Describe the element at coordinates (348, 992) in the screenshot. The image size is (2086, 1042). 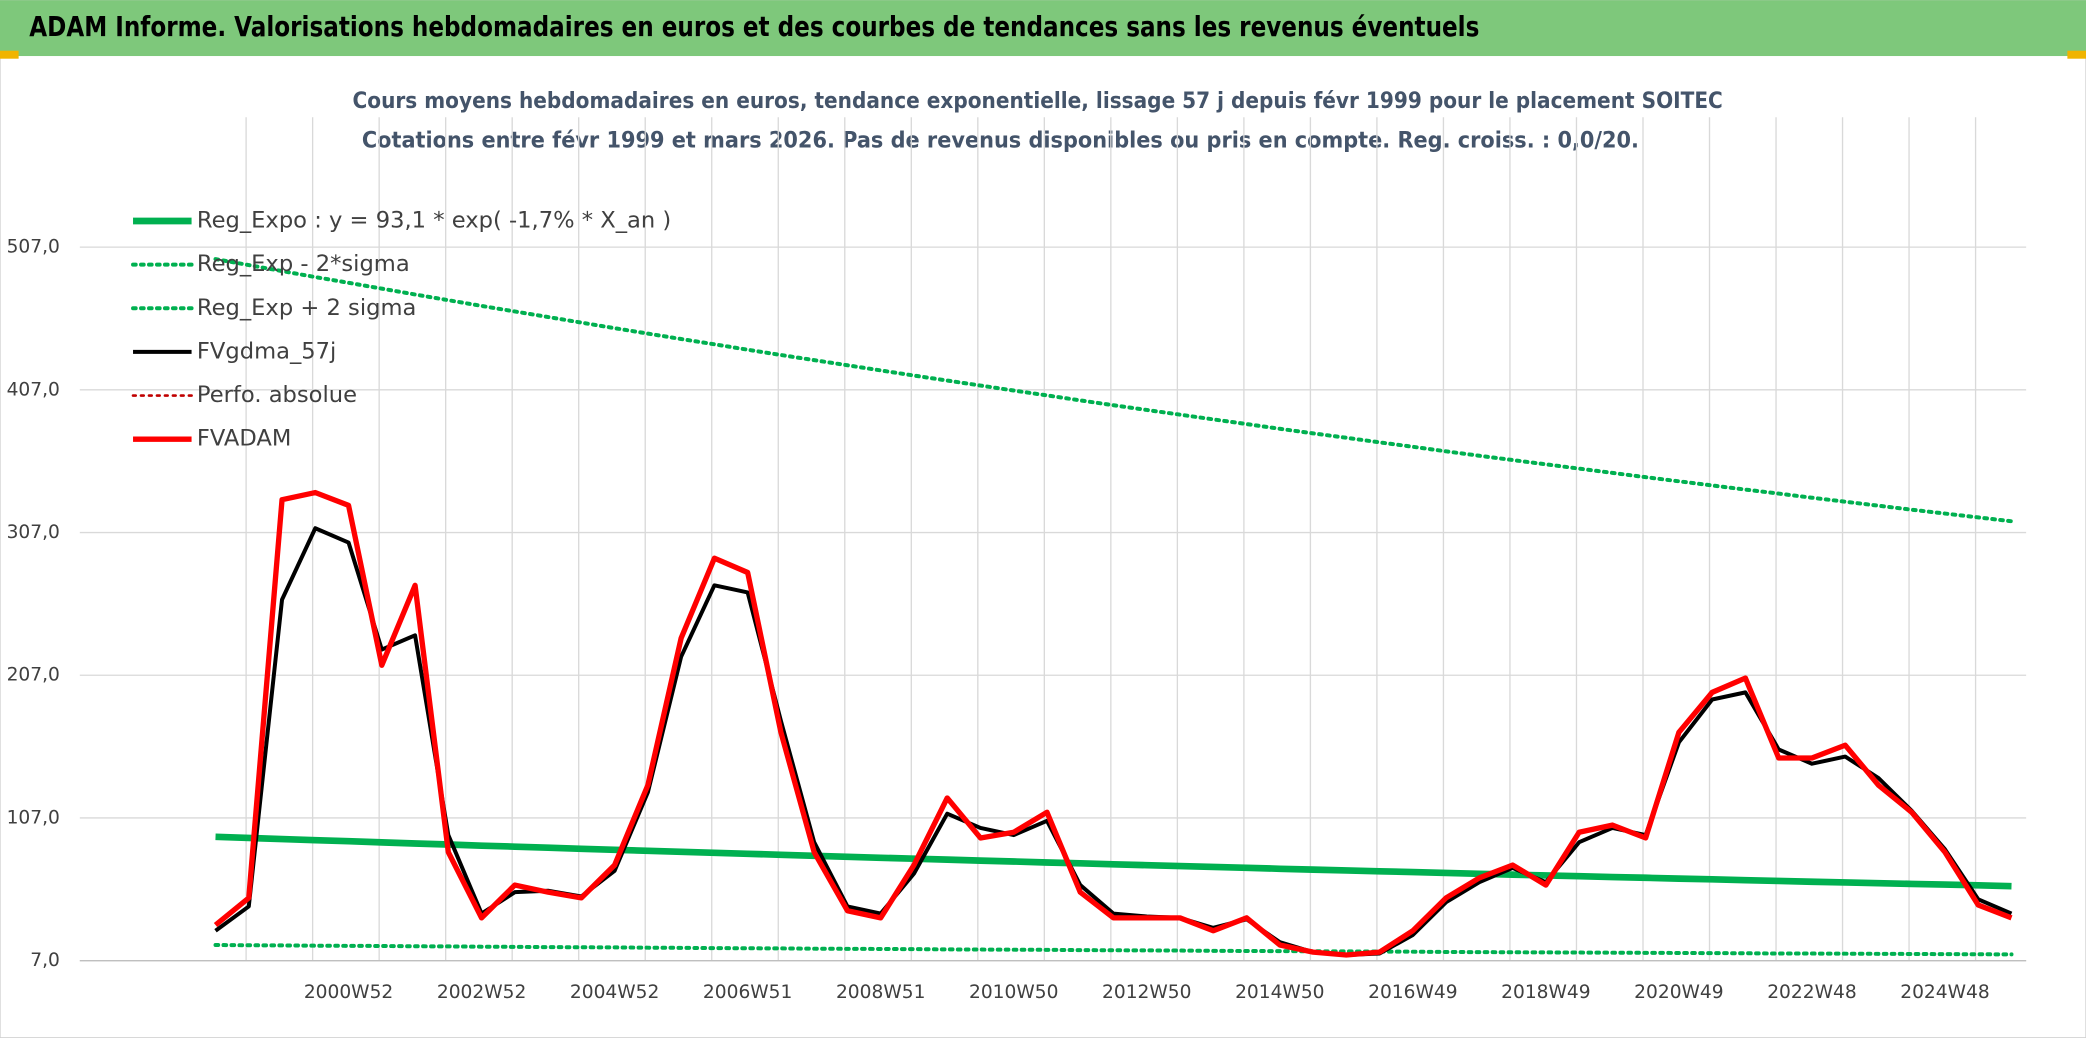
I see `x-tick-label: 2000W52` at that location.